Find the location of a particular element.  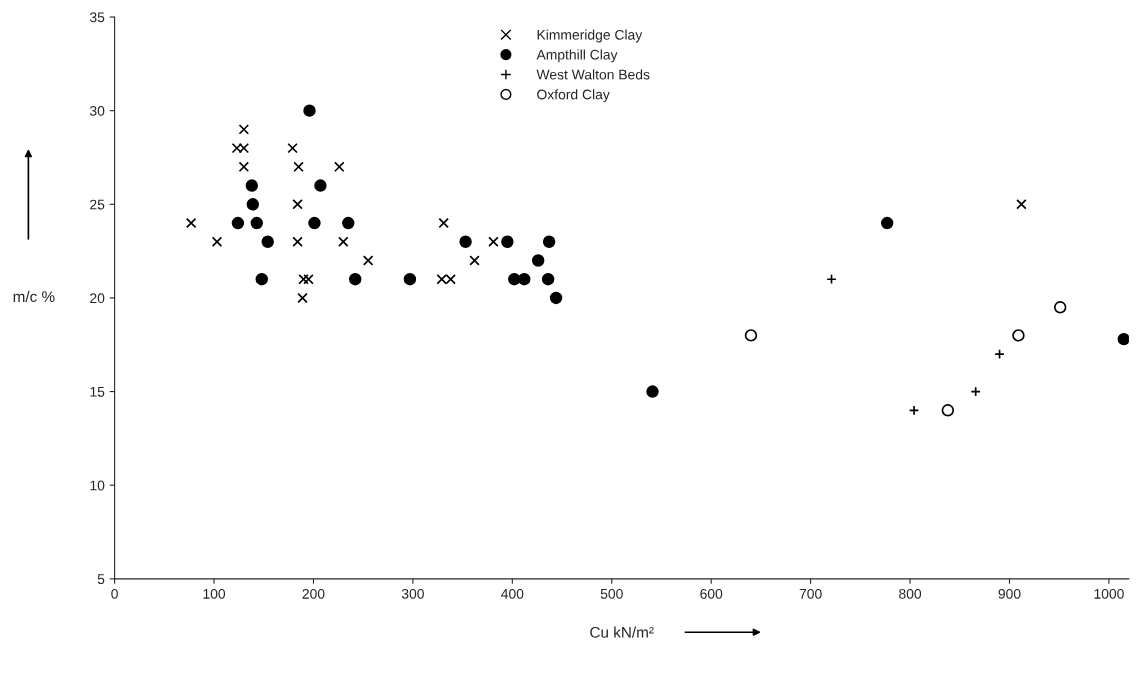

x-tick-label: 300 is located at coordinates (412, 593).